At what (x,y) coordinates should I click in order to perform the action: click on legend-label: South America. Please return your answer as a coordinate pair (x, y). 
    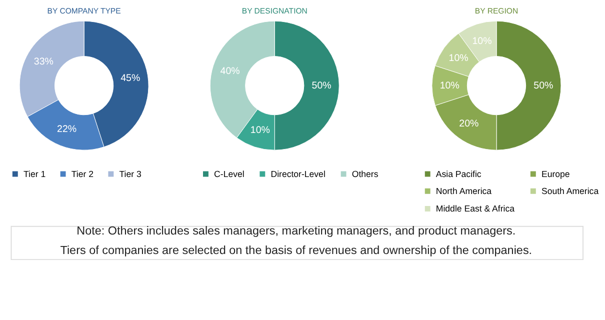
    Looking at the image, I should click on (570, 191).